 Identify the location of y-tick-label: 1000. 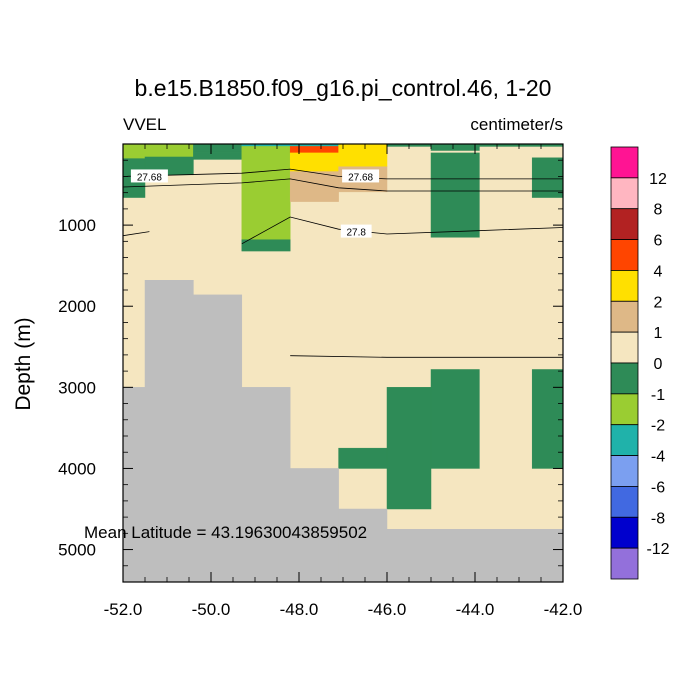
(77, 225).